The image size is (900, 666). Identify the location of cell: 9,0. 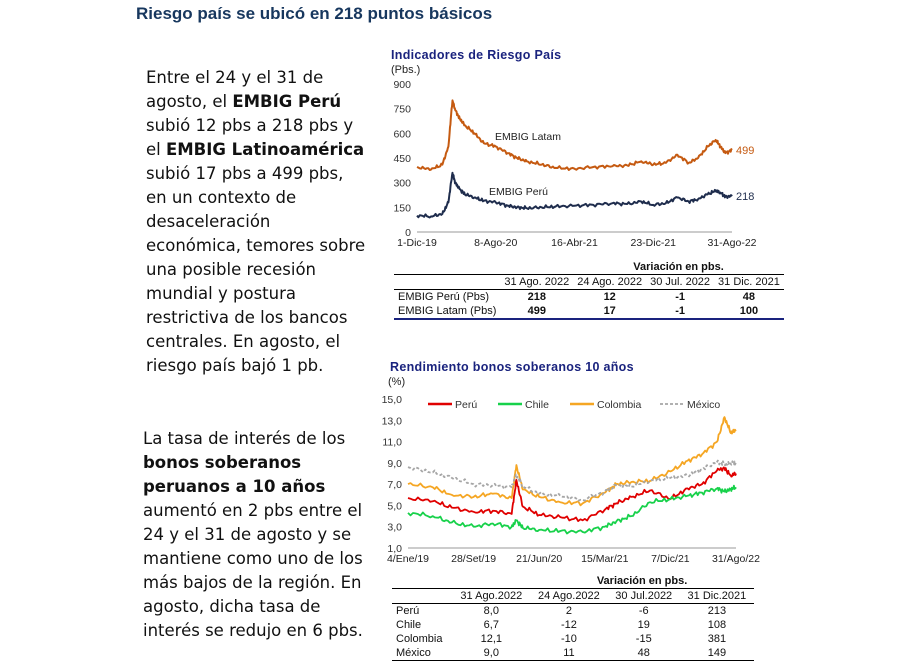
(491, 653).